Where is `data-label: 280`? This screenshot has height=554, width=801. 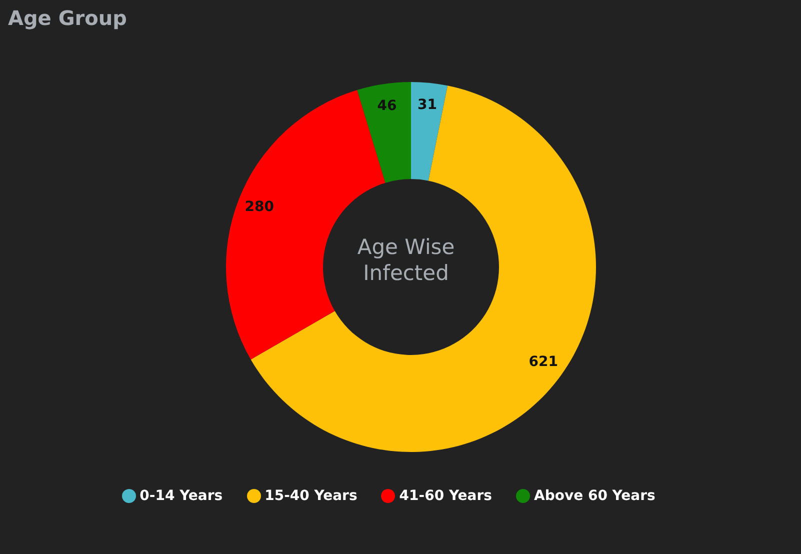
data-label: 280 is located at coordinates (259, 207).